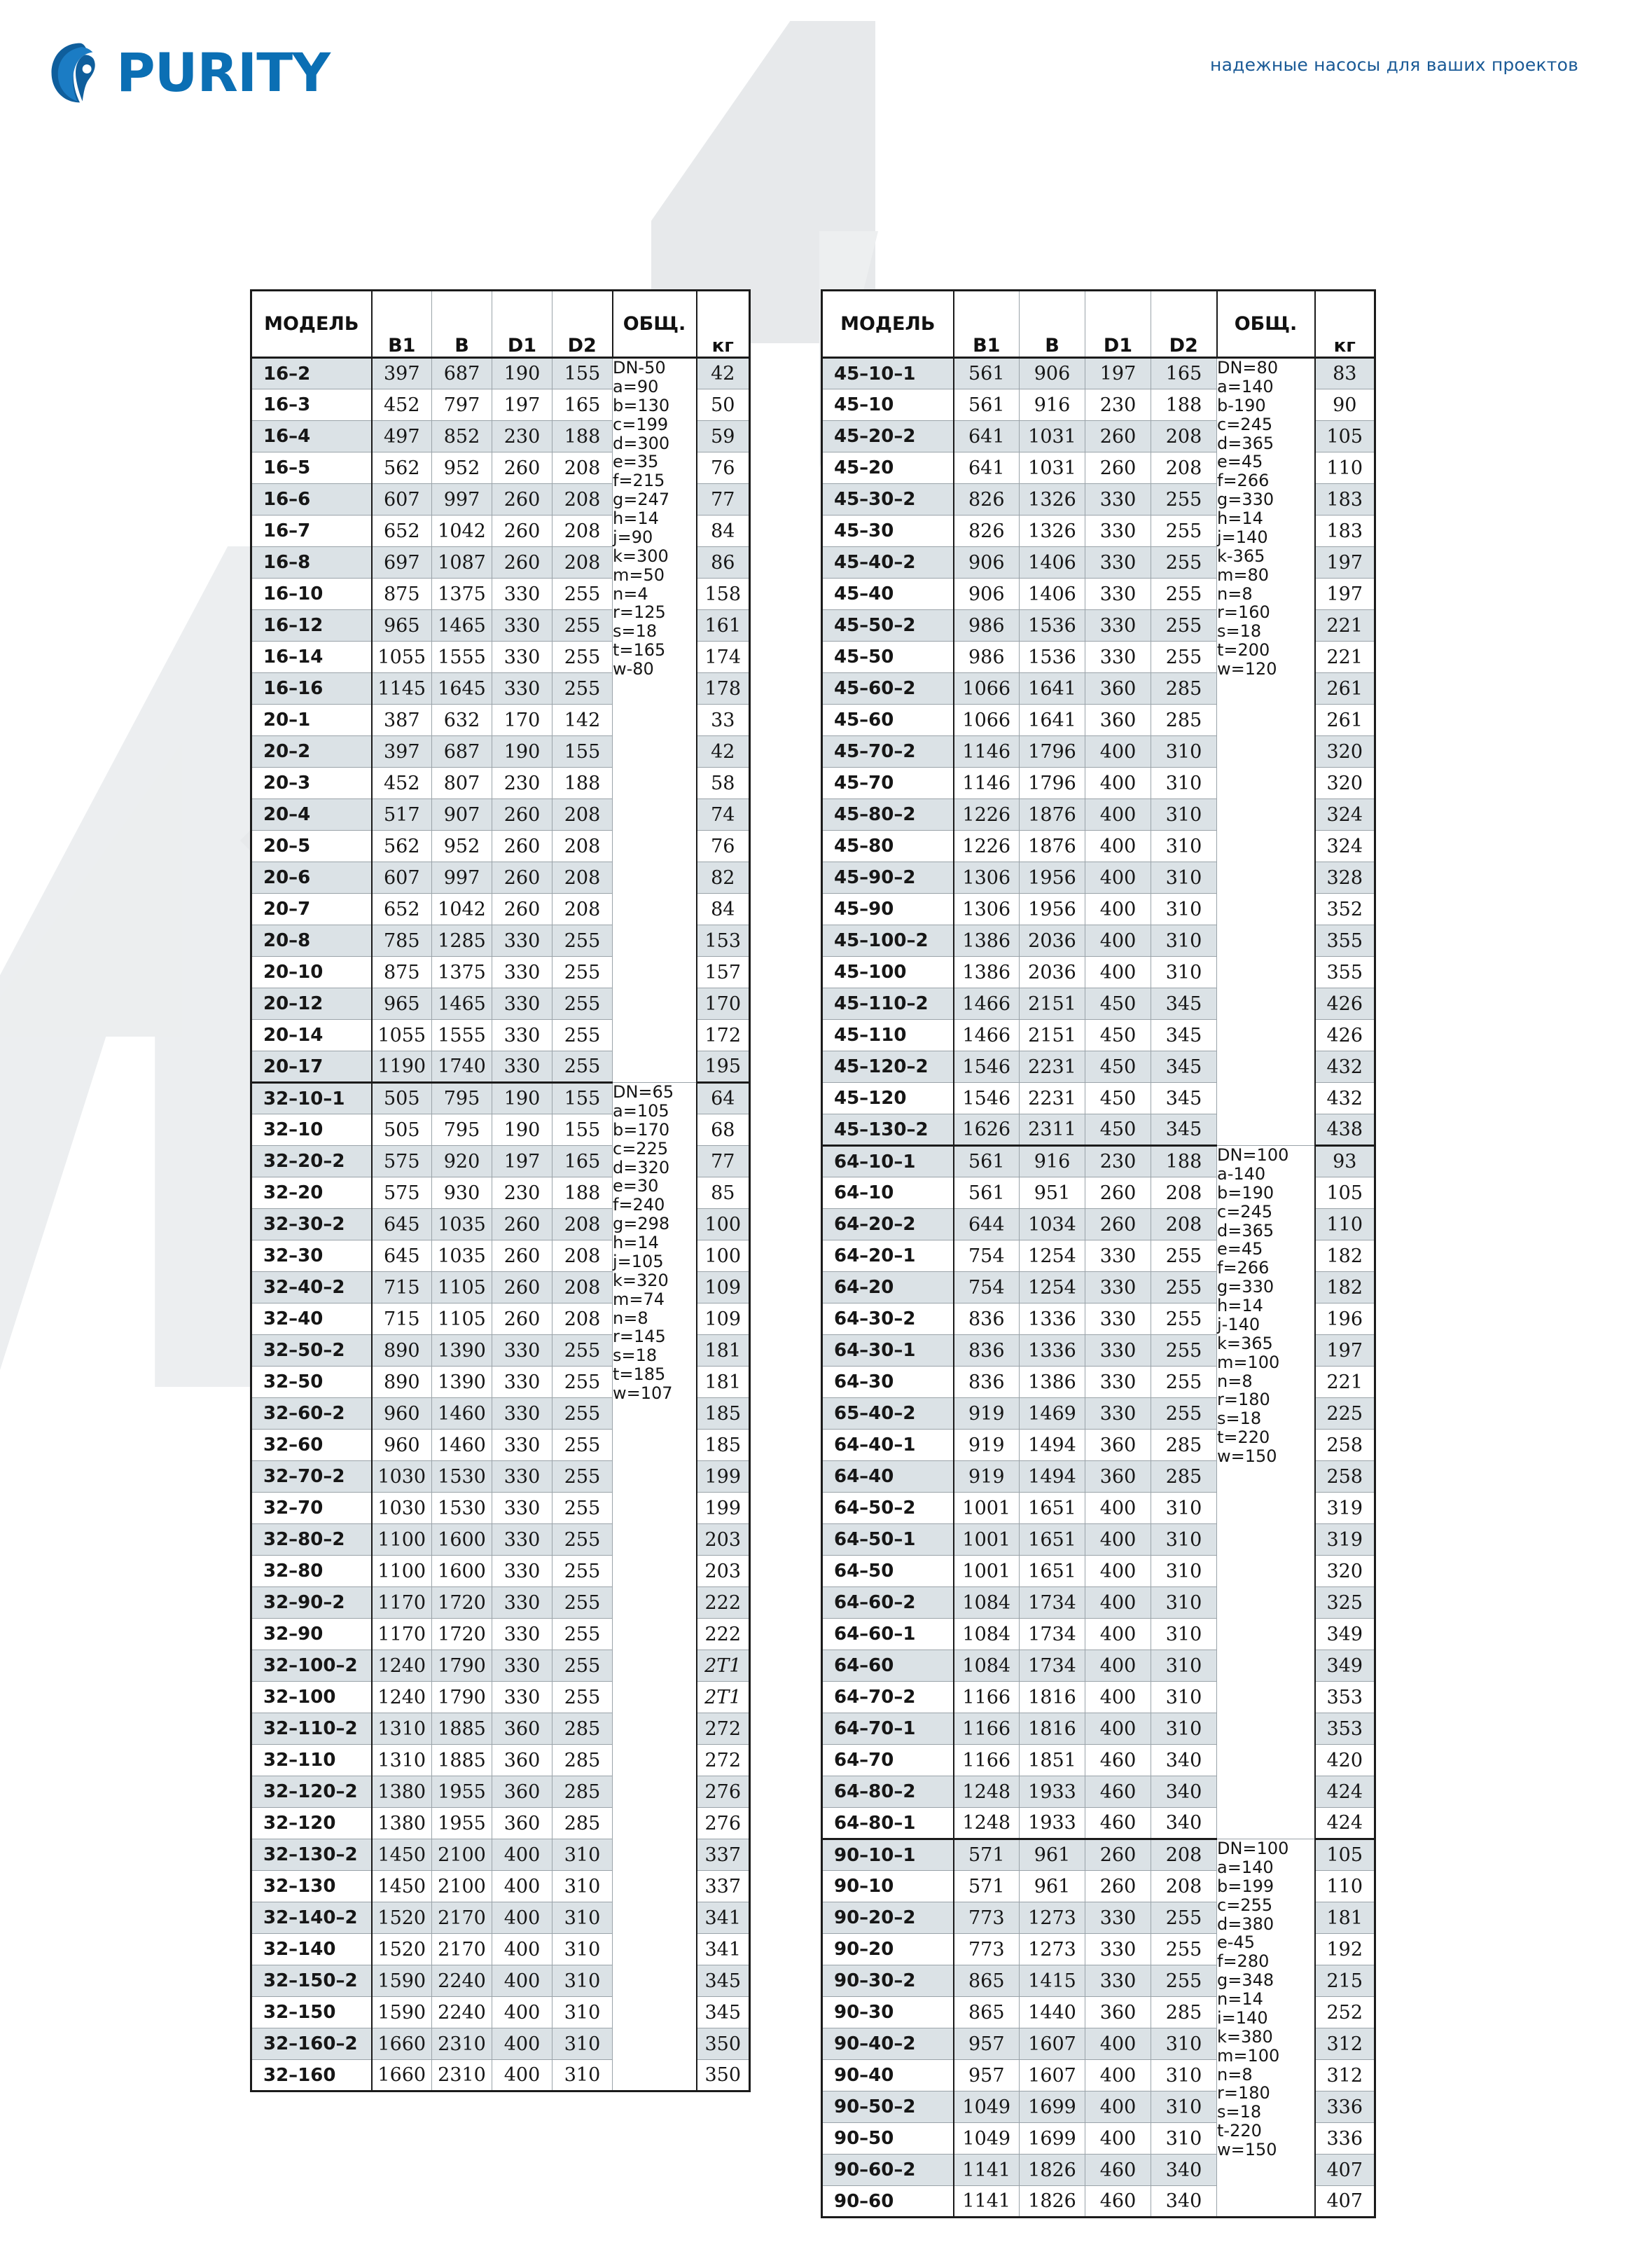 This screenshot has height=2268, width=1633. What do you see at coordinates (582, 1760) in the screenshot?
I see `cell-d2: 285` at bounding box center [582, 1760].